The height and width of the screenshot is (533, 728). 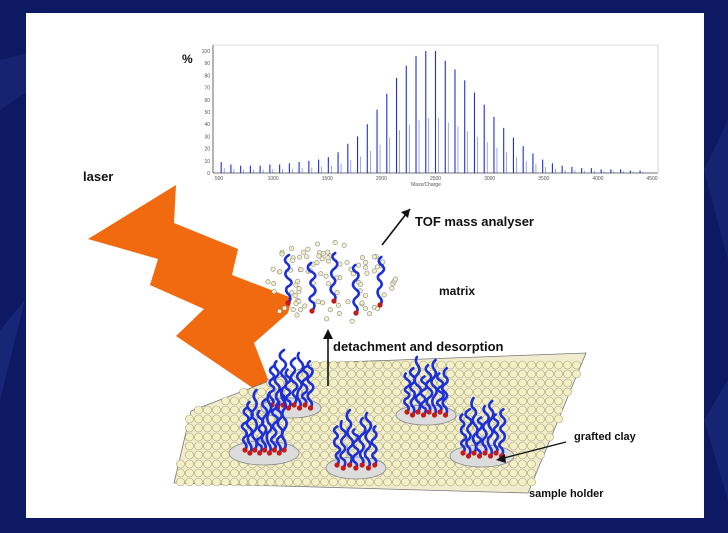 I want to click on matrix-cloud, so click(x=332, y=282).